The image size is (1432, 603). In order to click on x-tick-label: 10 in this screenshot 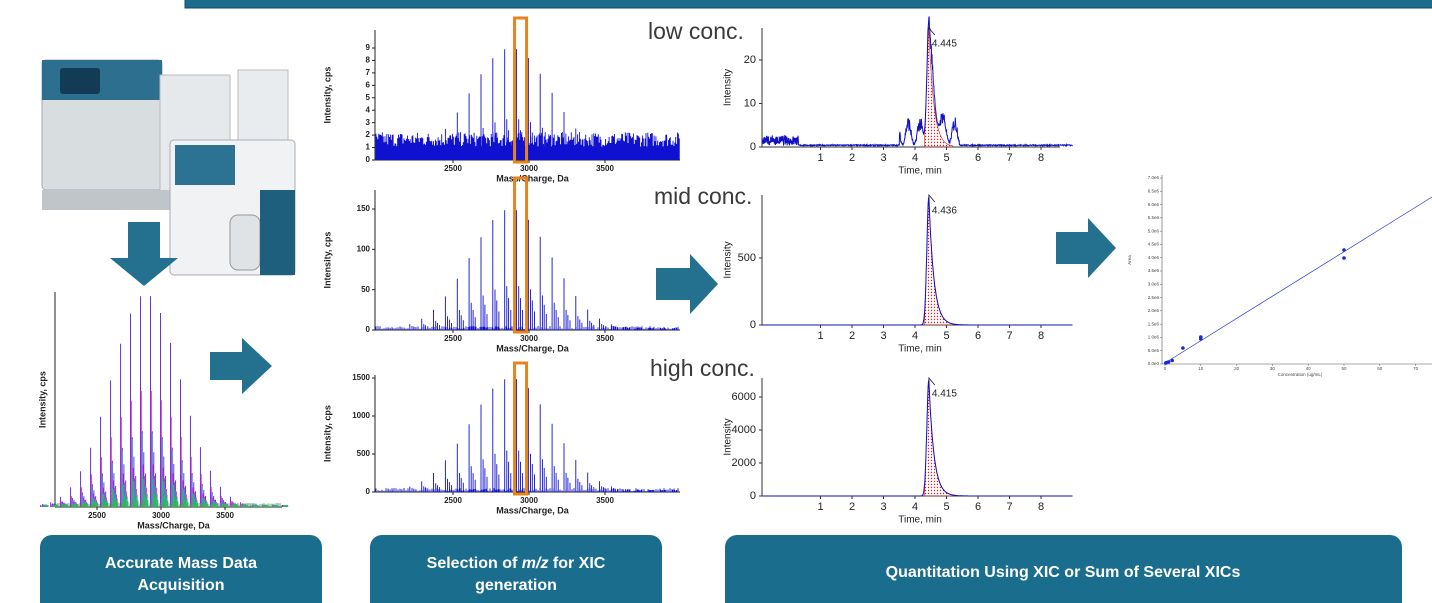, I will do `click(1201, 368)`.